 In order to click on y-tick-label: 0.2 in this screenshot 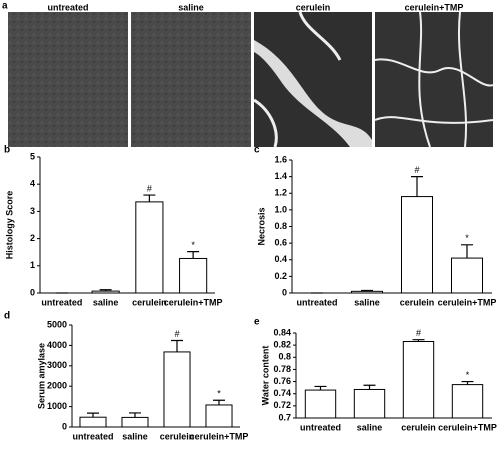, I will do `click(280, 276)`.